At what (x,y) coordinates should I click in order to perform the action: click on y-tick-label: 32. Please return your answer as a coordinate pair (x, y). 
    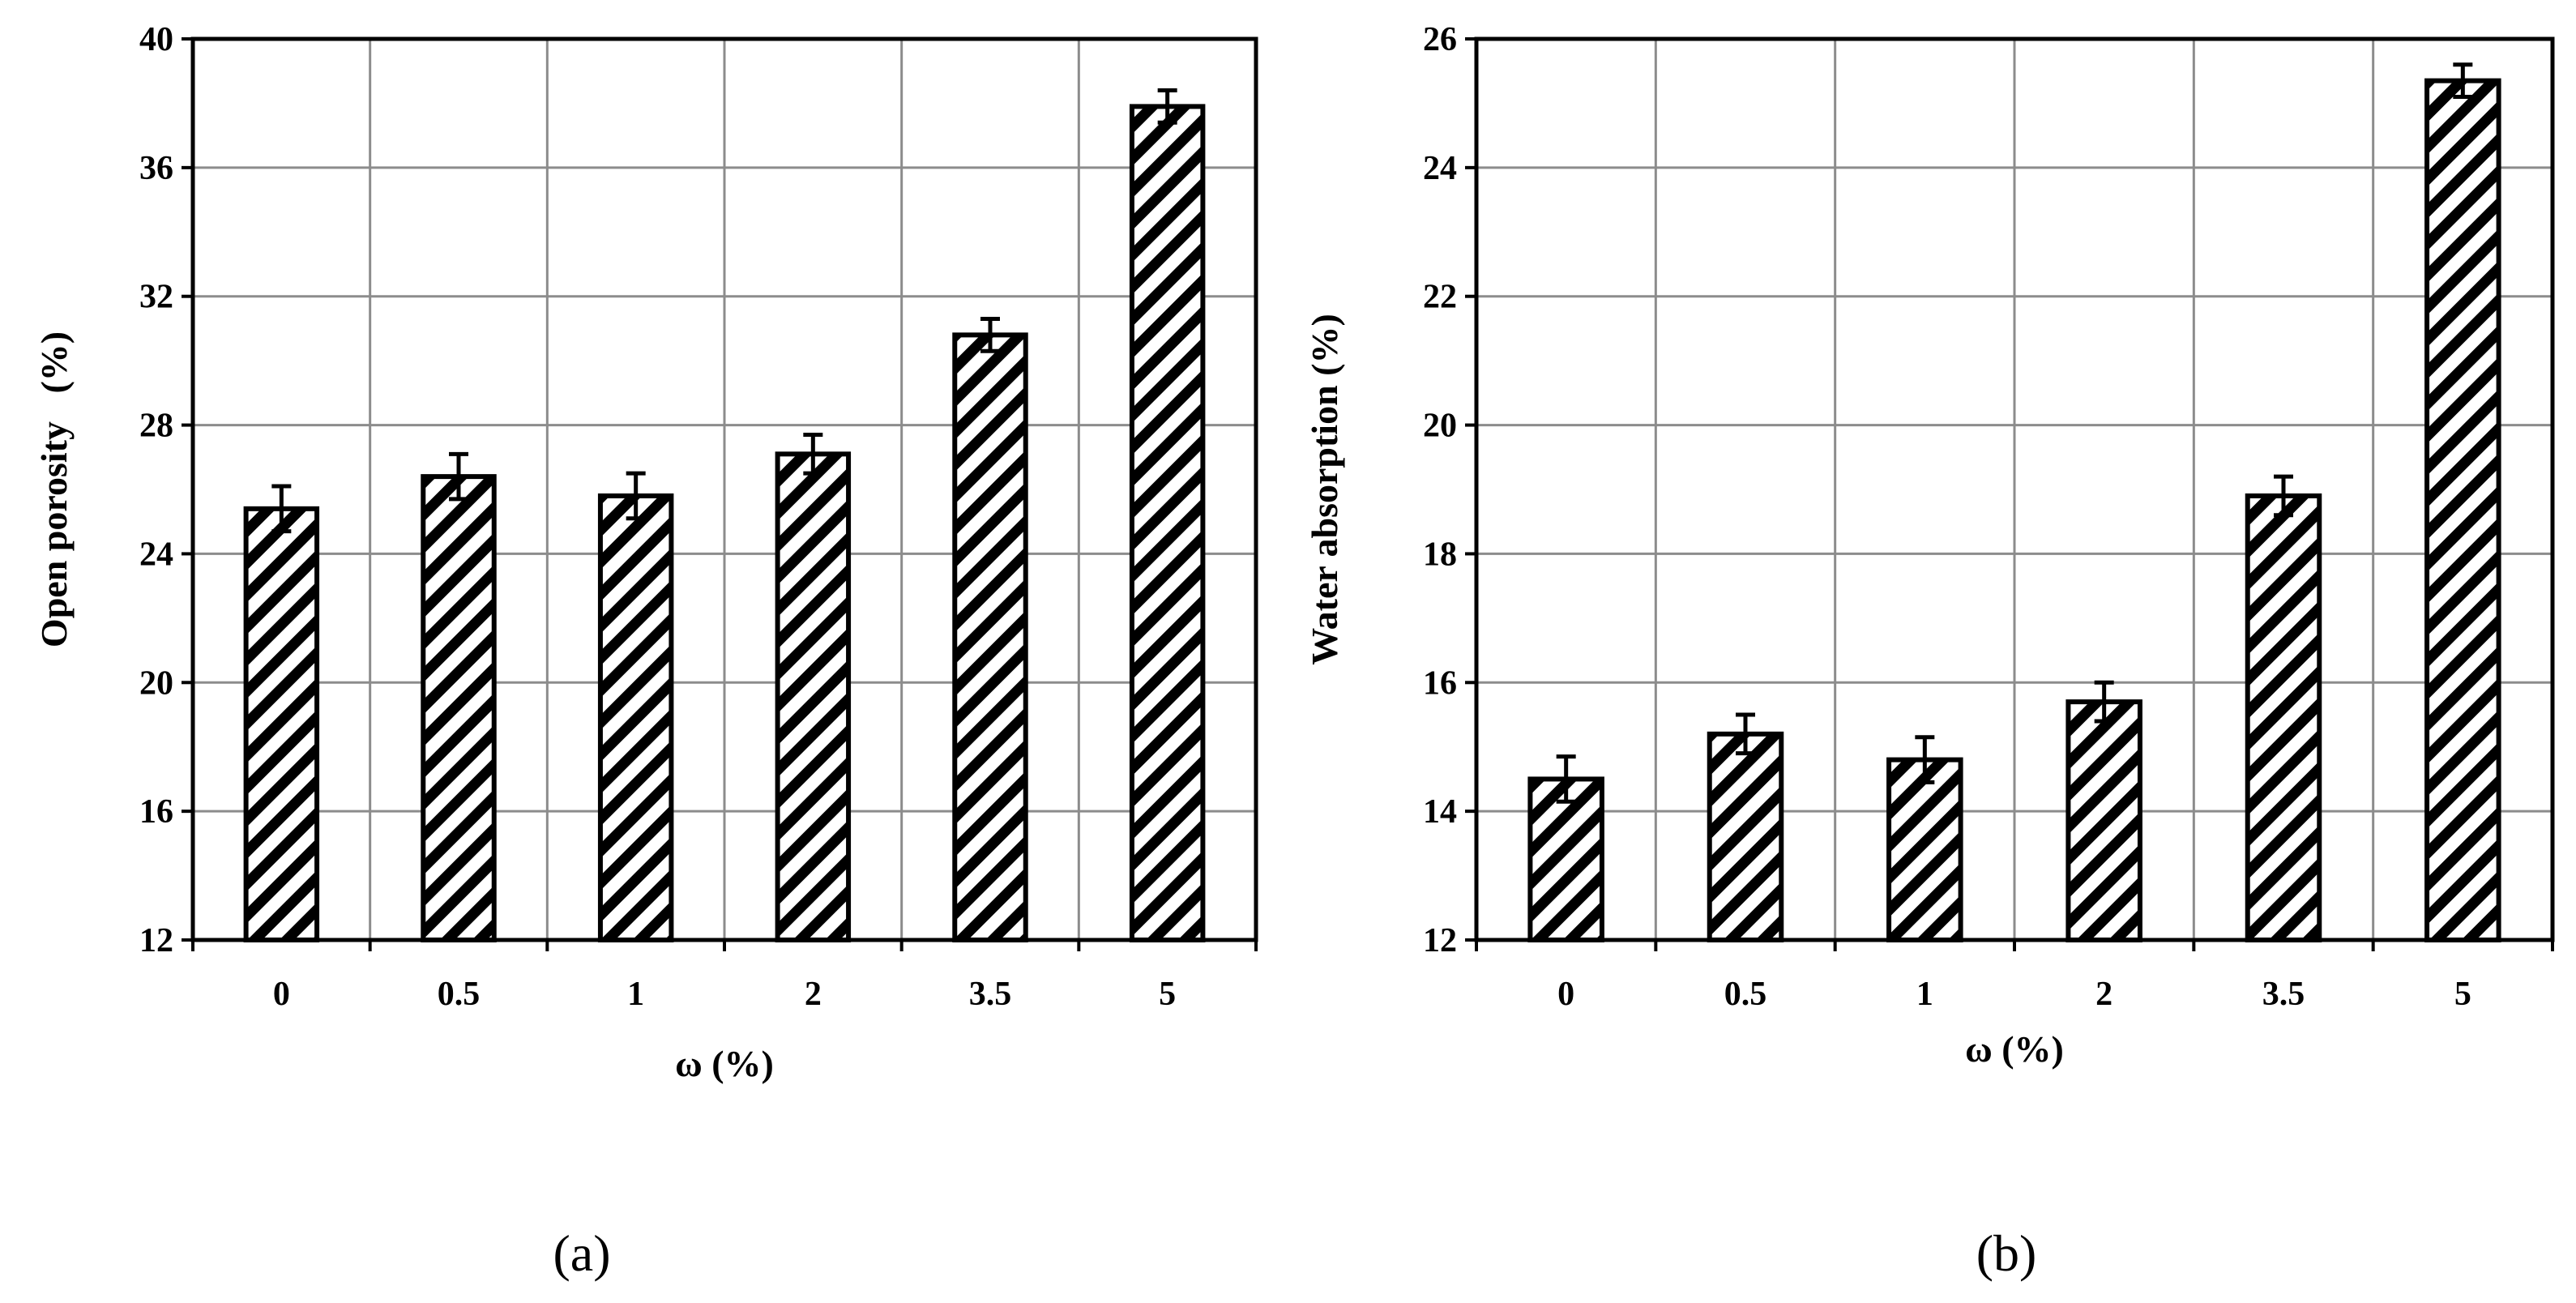
    Looking at the image, I should click on (156, 297).